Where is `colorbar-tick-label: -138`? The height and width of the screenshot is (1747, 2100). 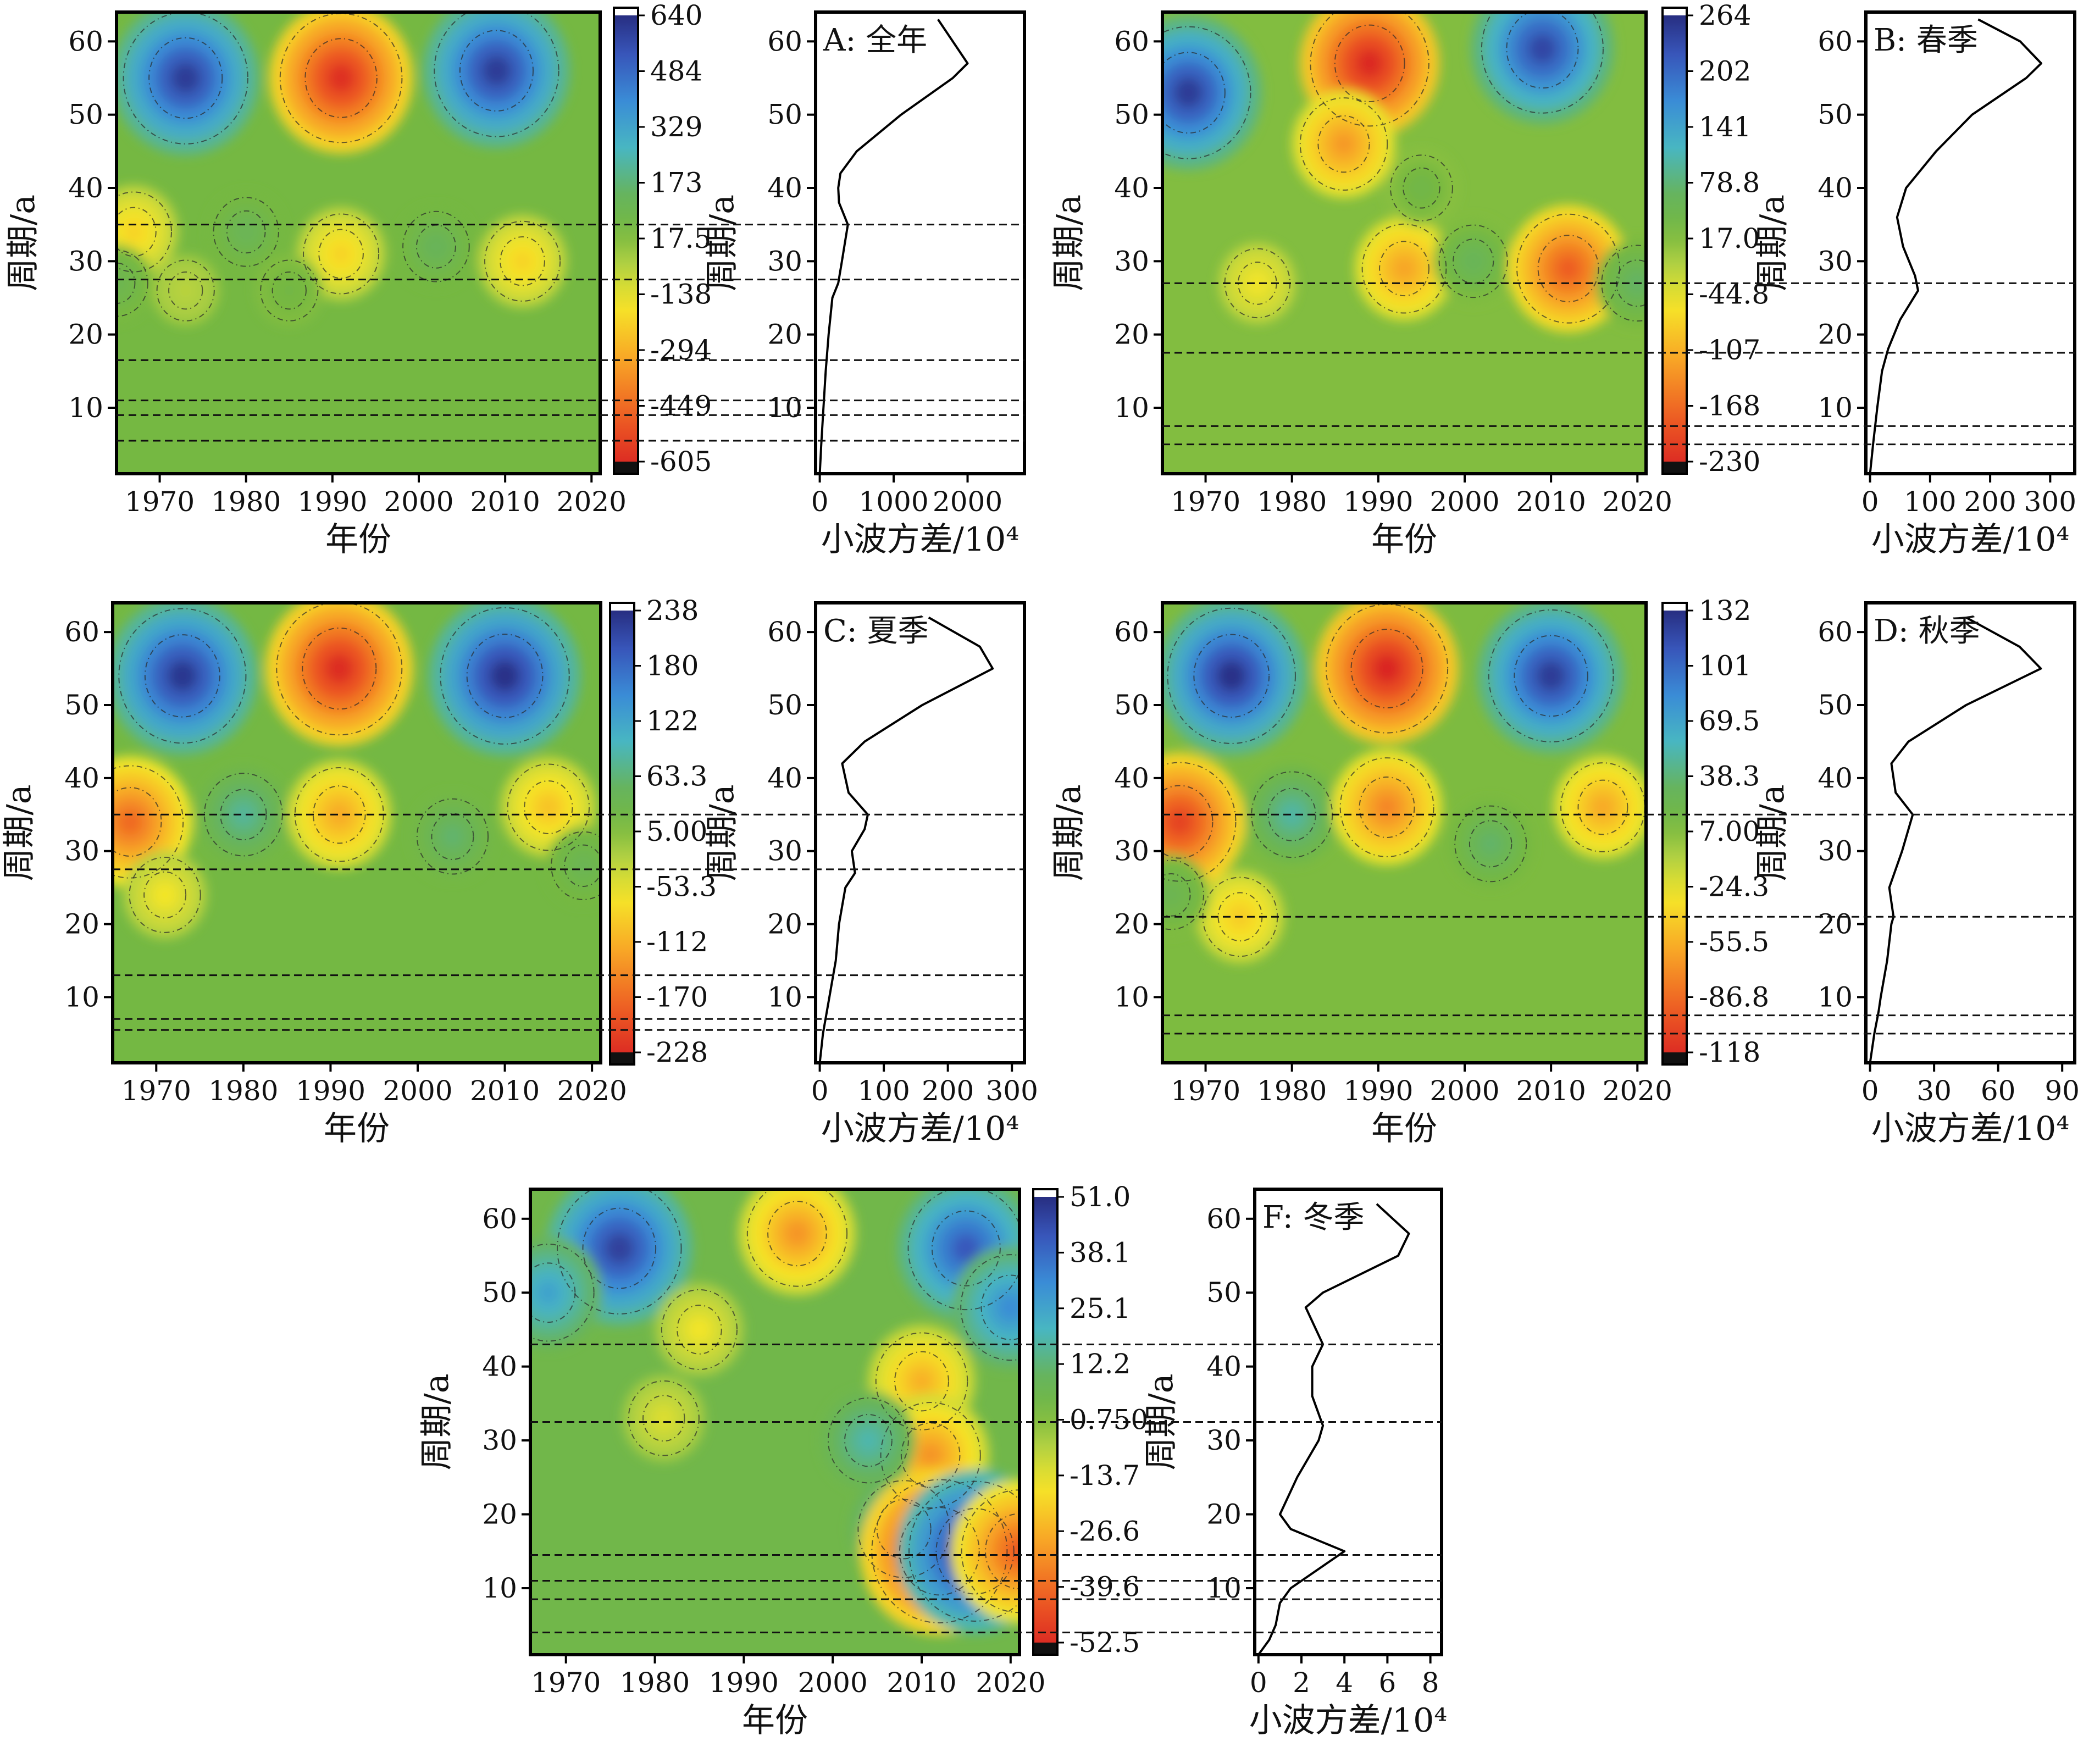 colorbar-tick-label: -138 is located at coordinates (681, 294).